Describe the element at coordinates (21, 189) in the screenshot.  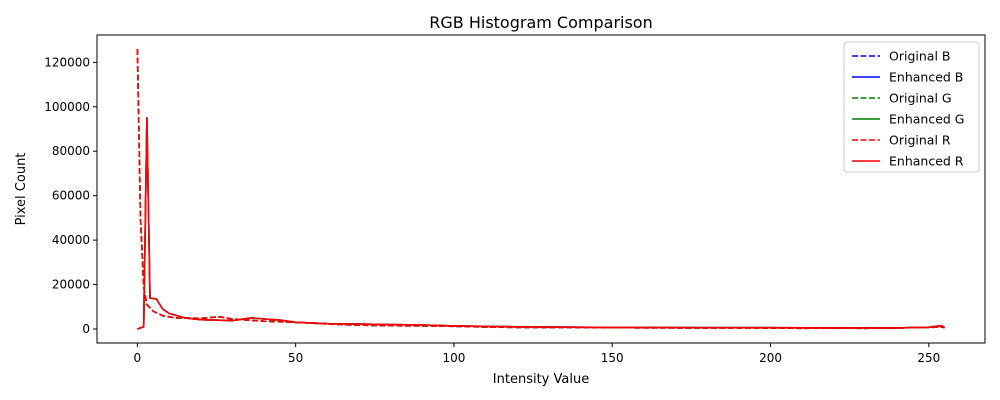
I see `y-axis-label: Pixel Count` at that location.